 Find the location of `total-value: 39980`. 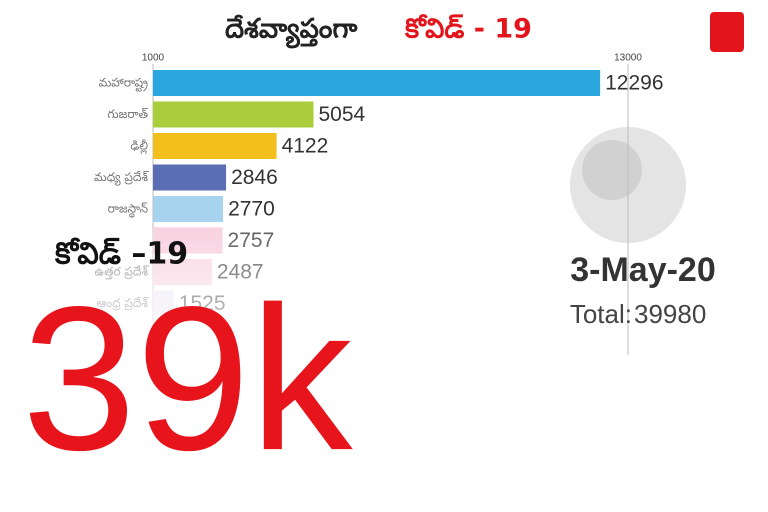

total-value: 39980 is located at coordinates (670, 314).